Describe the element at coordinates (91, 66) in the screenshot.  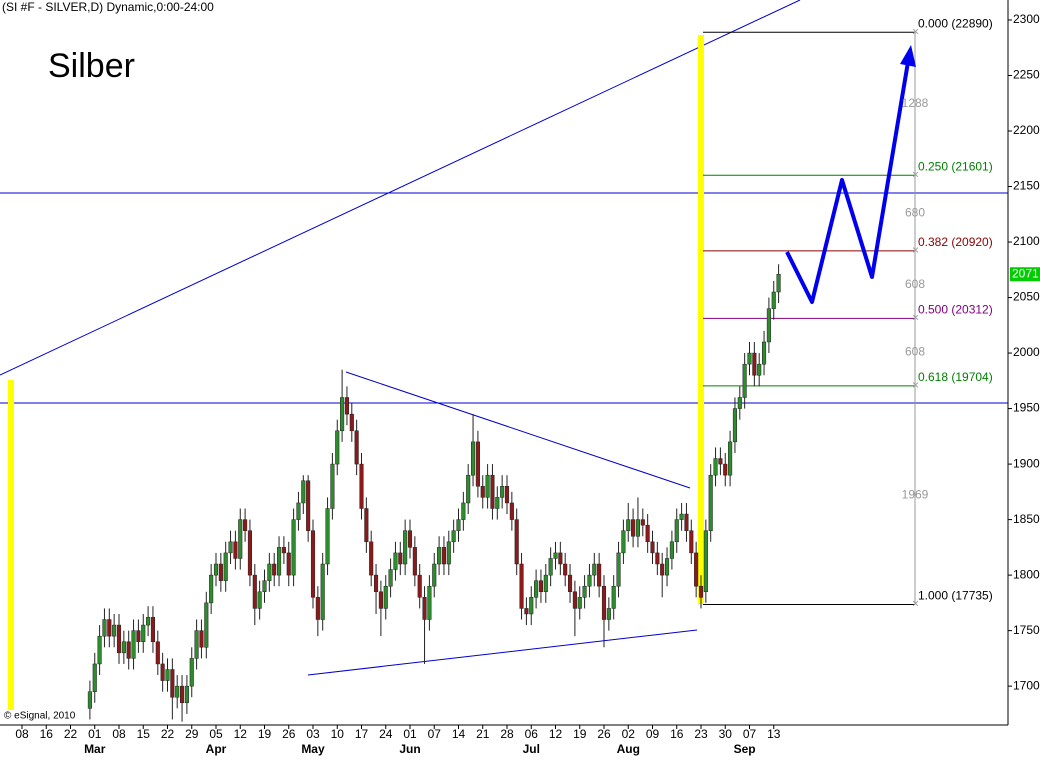
I see `annotation: Silber` at that location.